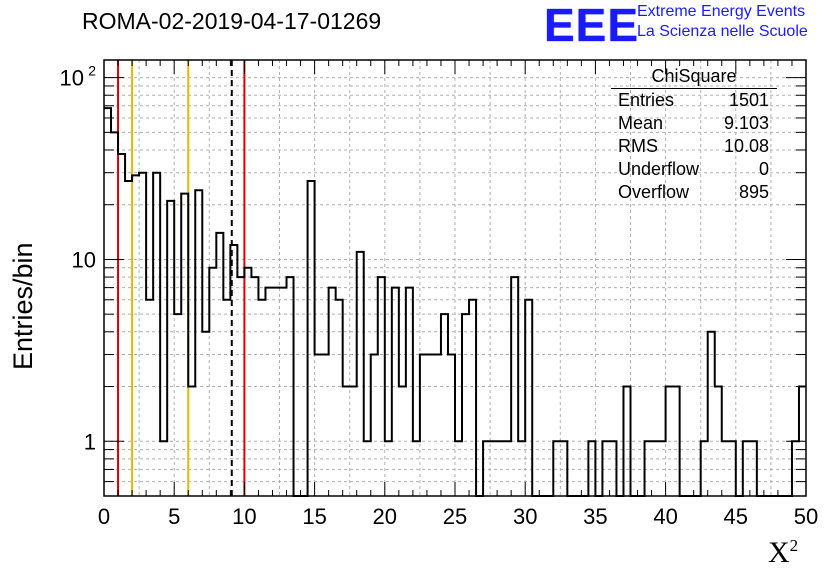 This screenshot has width=836, height=572. Describe the element at coordinates (232, 21) in the screenshot. I see `chart-title: ROMA-02-2019-04-17-01269` at that location.